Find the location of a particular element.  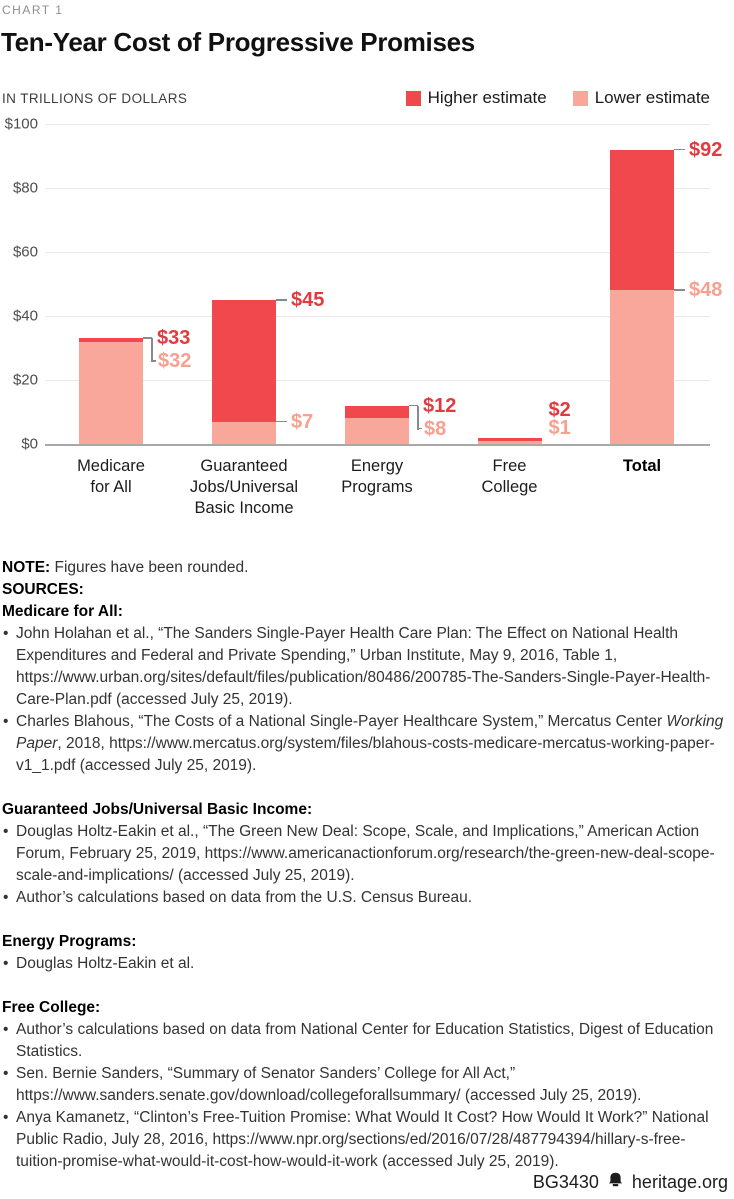

units-label: IN TRILLIONS OF DOLLARS is located at coordinates (95, 98).